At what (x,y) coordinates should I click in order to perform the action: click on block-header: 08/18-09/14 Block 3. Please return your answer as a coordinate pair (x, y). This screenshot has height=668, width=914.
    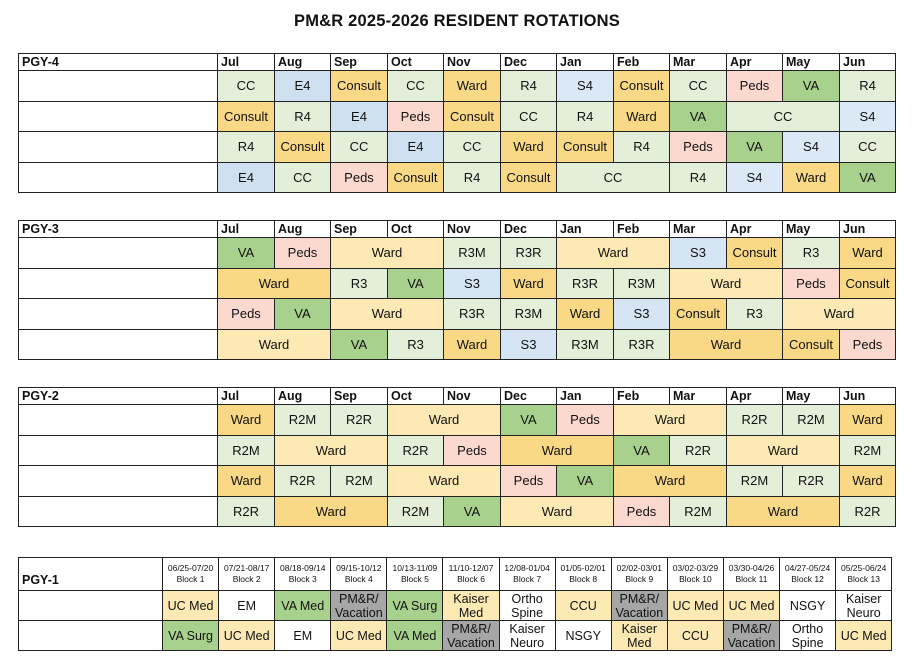
    Looking at the image, I should click on (303, 574).